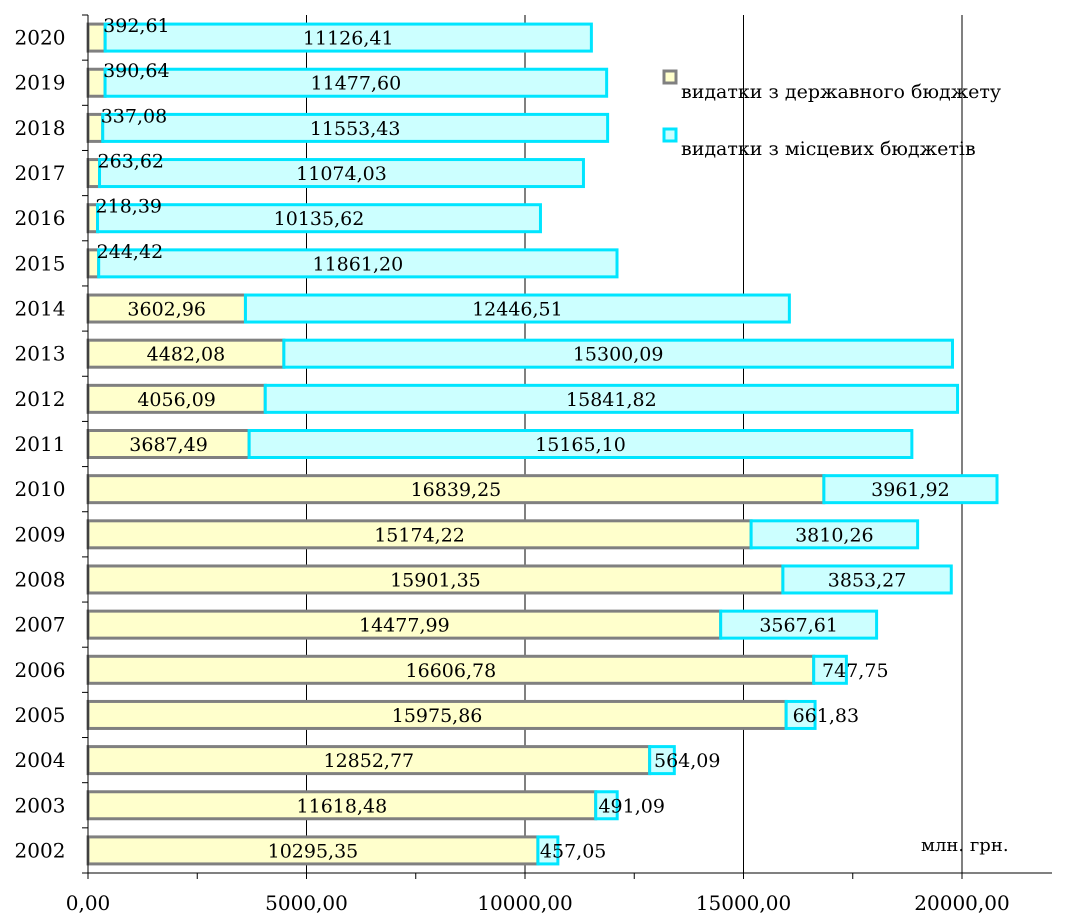  Describe the element at coordinates (40, 715) in the screenshot. I see `category-label: 2005` at that location.